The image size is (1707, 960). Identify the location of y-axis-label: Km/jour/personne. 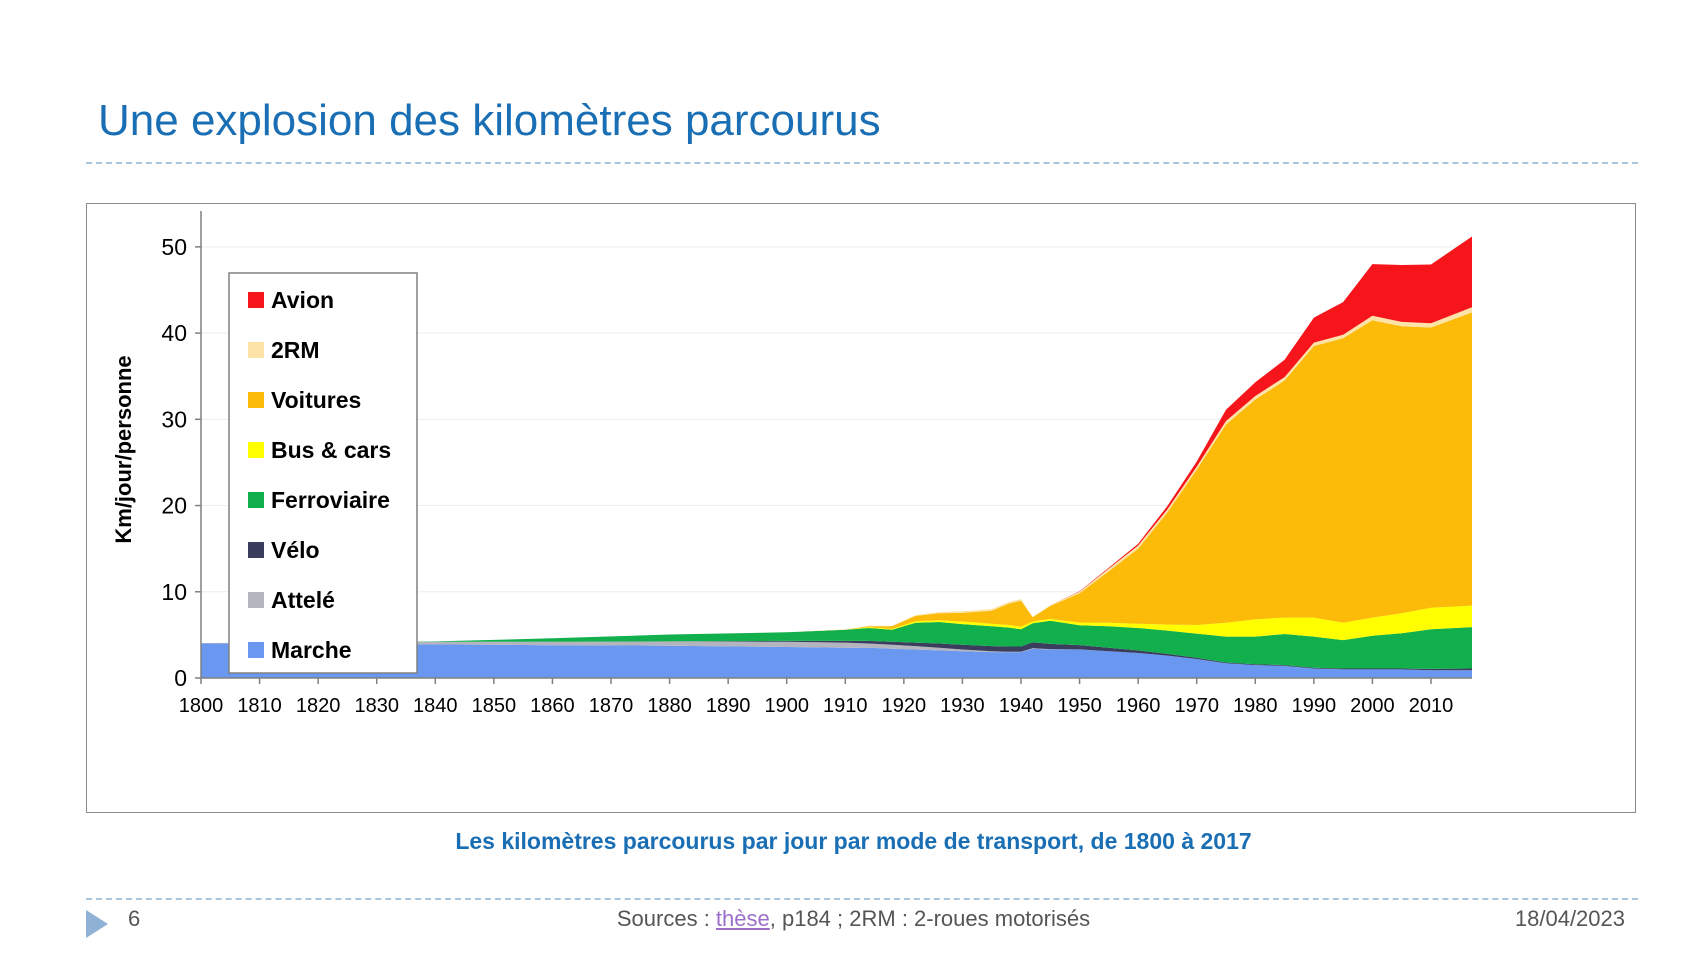
(123, 449).